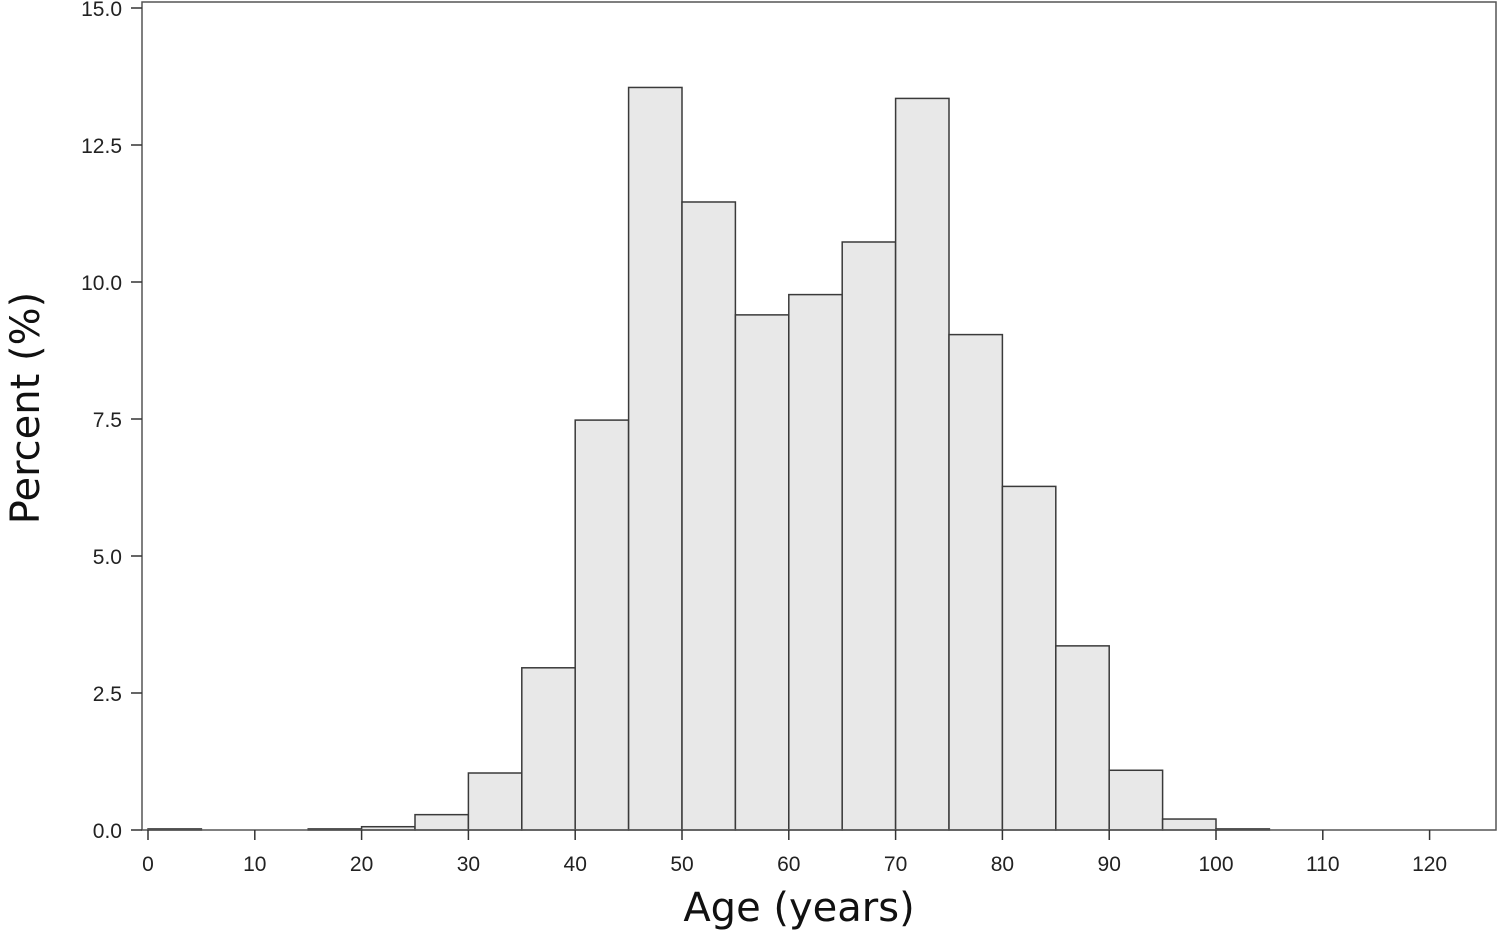 The width and height of the screenshot is (1499, 930). What do you see at coordinates (1215, 864) in the screenshot?
I see `x-tick-label: 100` at bounding box center [1215, 864].